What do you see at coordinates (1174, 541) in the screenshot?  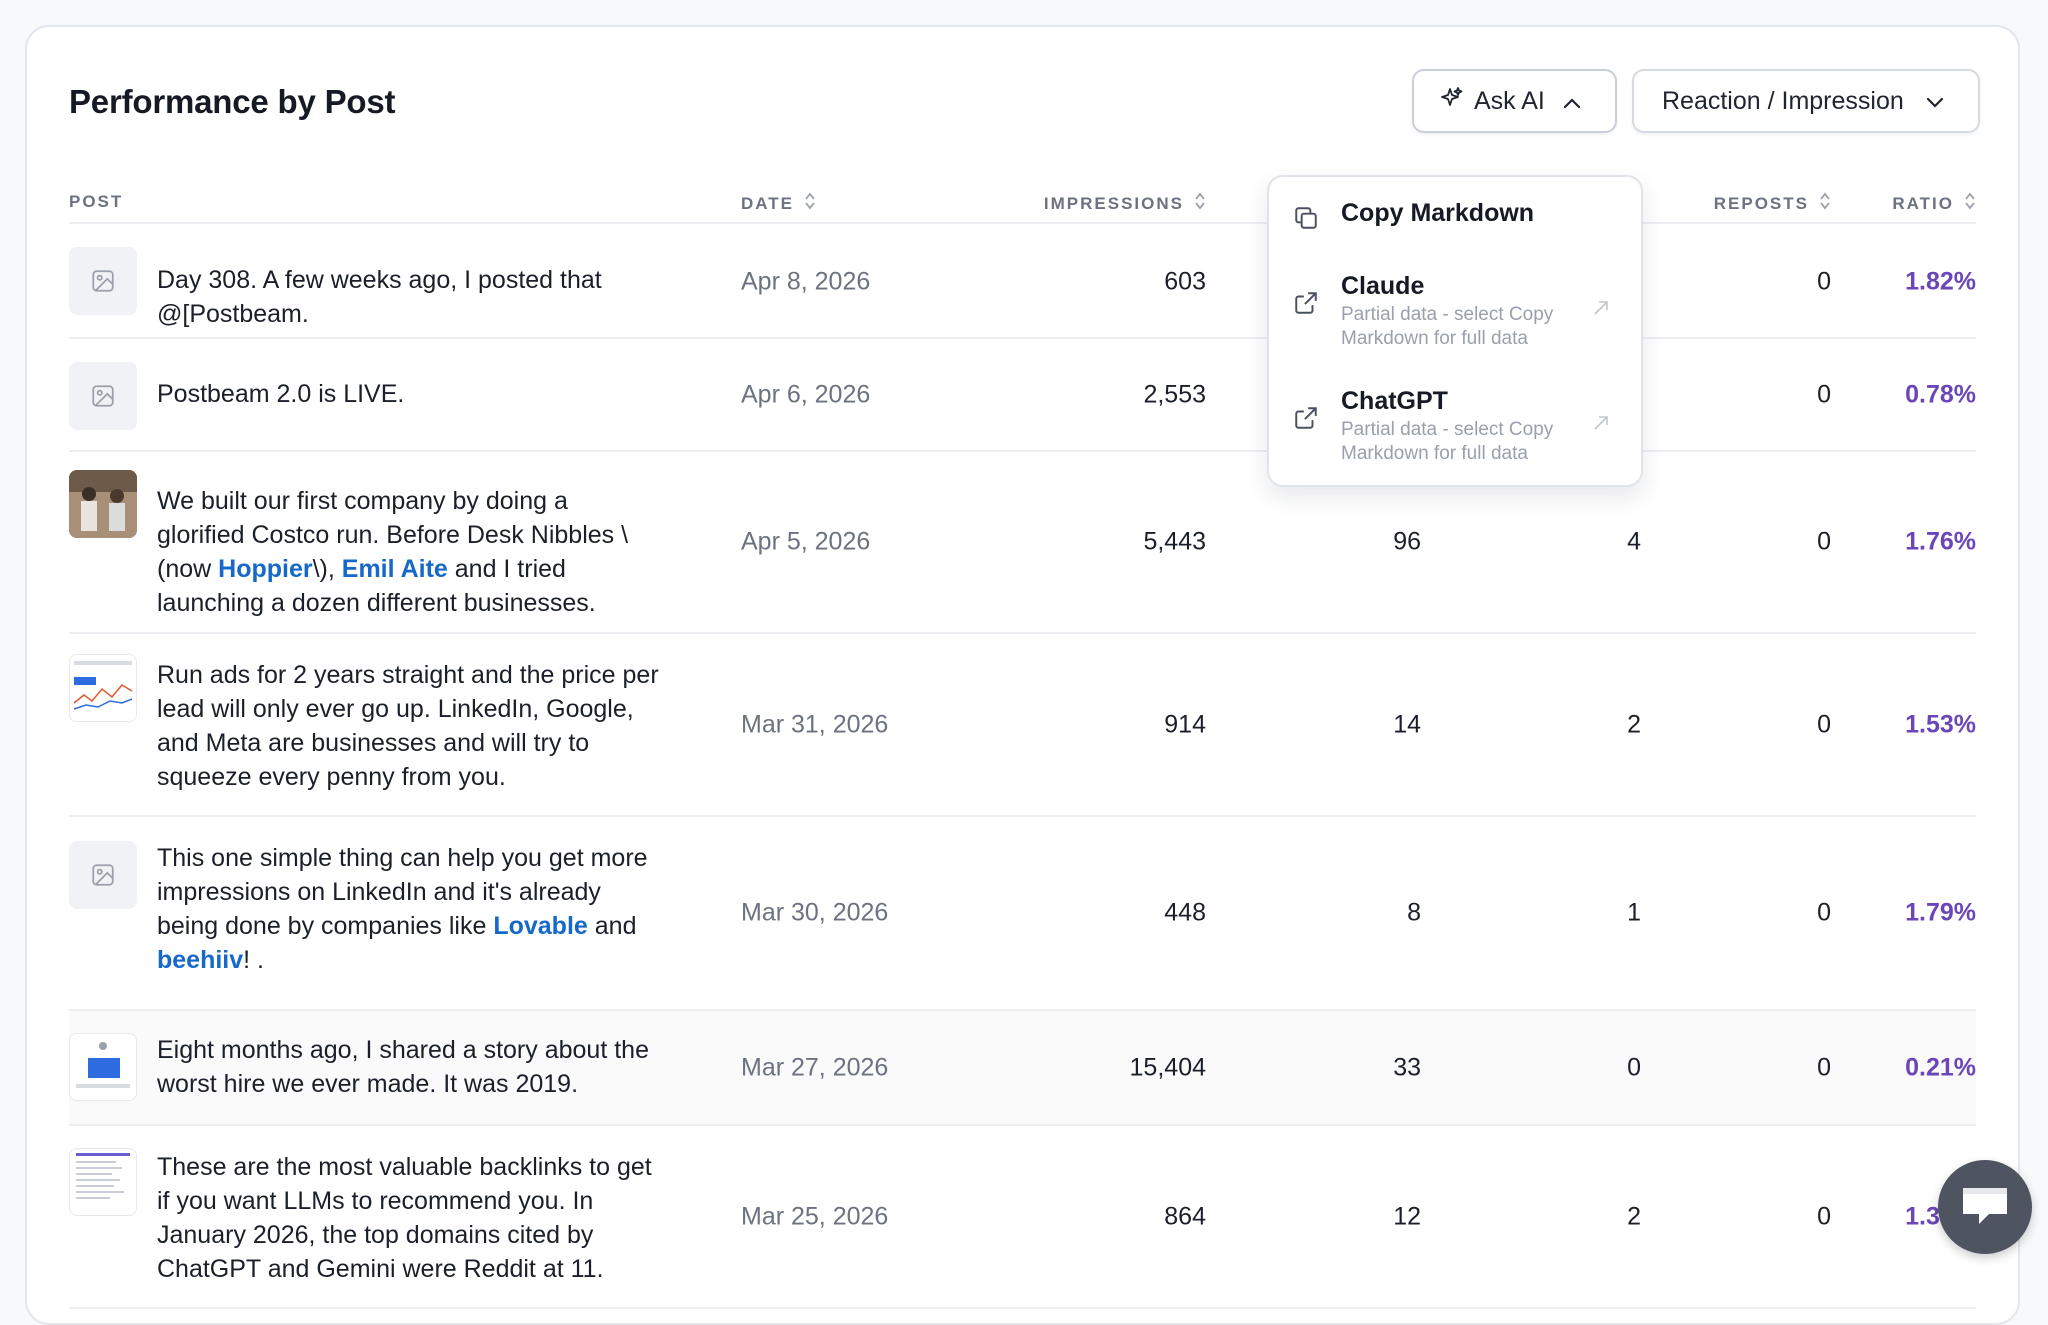 I see `impressions-value: 5,443` at bounding box center [1174, 541].